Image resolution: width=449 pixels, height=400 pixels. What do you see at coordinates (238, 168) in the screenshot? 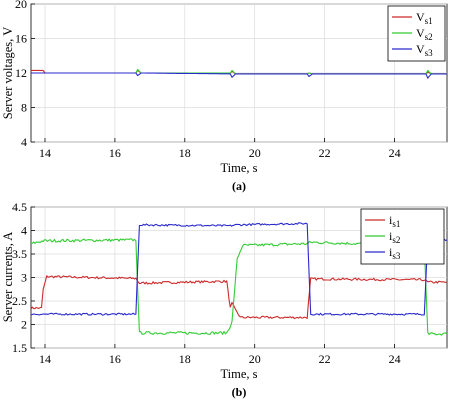
I see `panel-a-xlabel: Time, s` at bounding box center [238, 168].